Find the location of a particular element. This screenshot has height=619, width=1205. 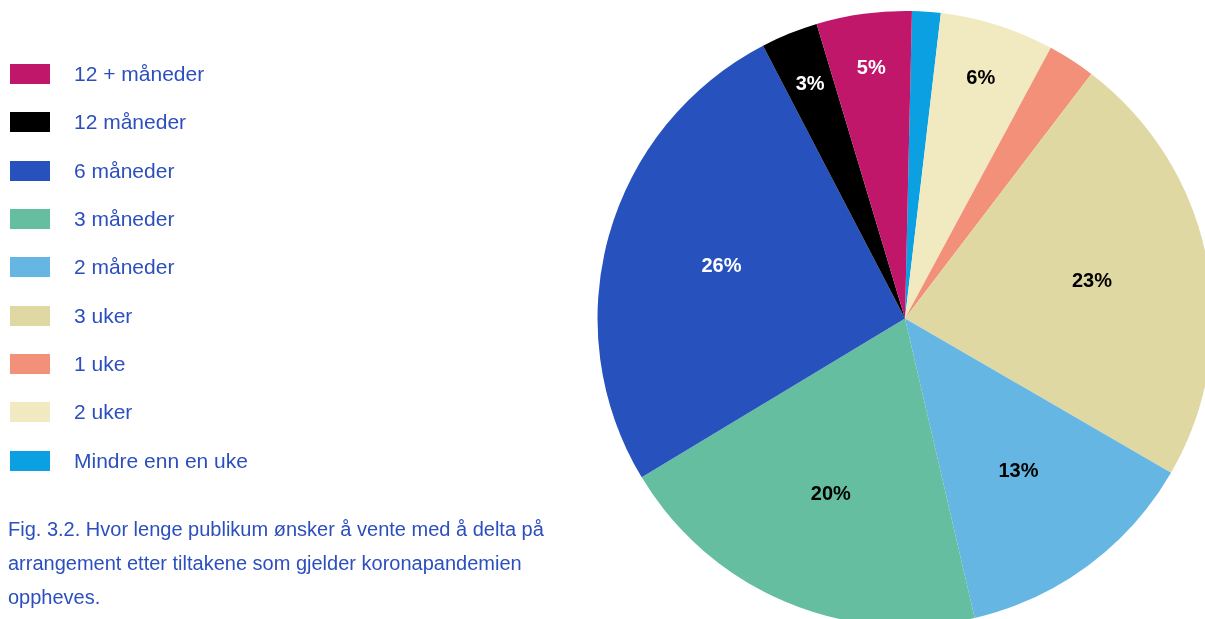

data-label: 13% is located at coordinates (1018, 470).